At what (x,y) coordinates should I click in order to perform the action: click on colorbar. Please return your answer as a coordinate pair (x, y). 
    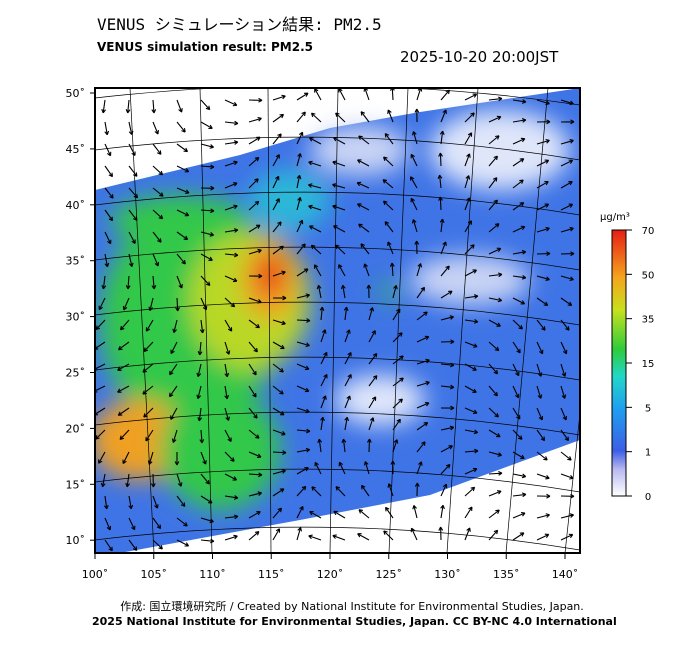
    Looking at the image, I should click on (619, 363).